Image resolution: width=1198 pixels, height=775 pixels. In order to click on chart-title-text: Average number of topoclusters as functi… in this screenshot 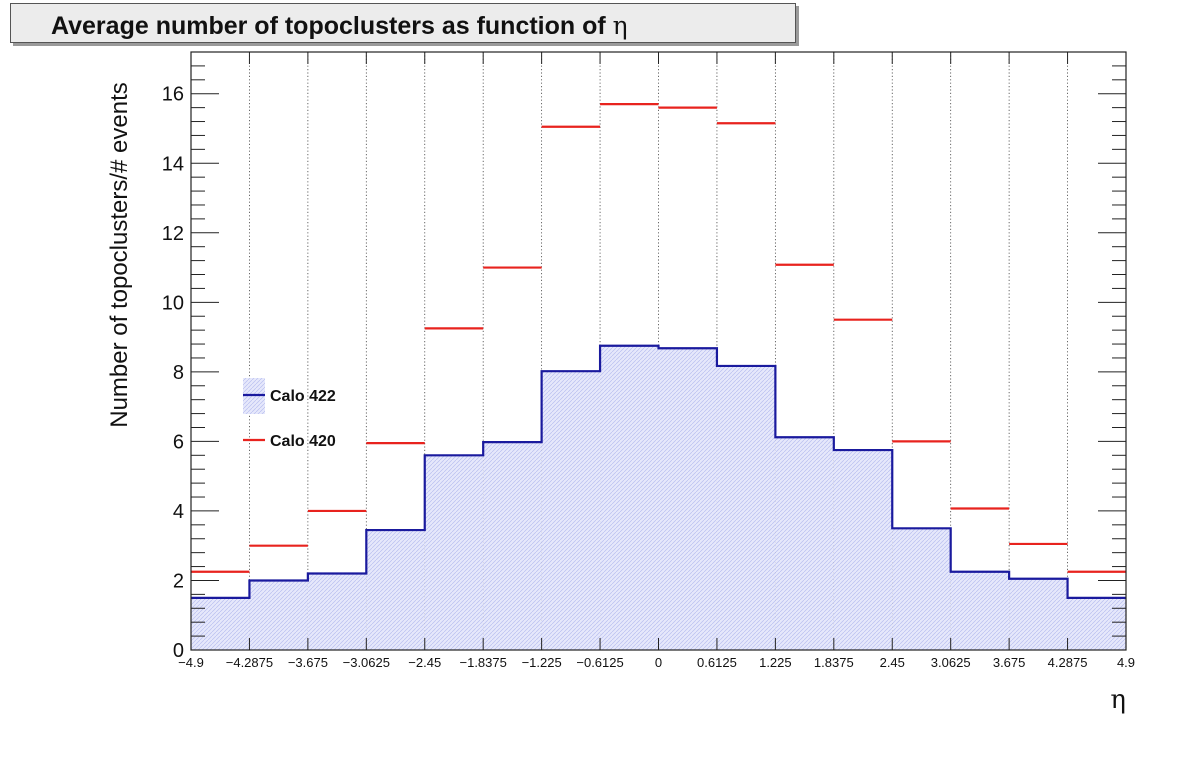, I will do `click(328, 26)`.